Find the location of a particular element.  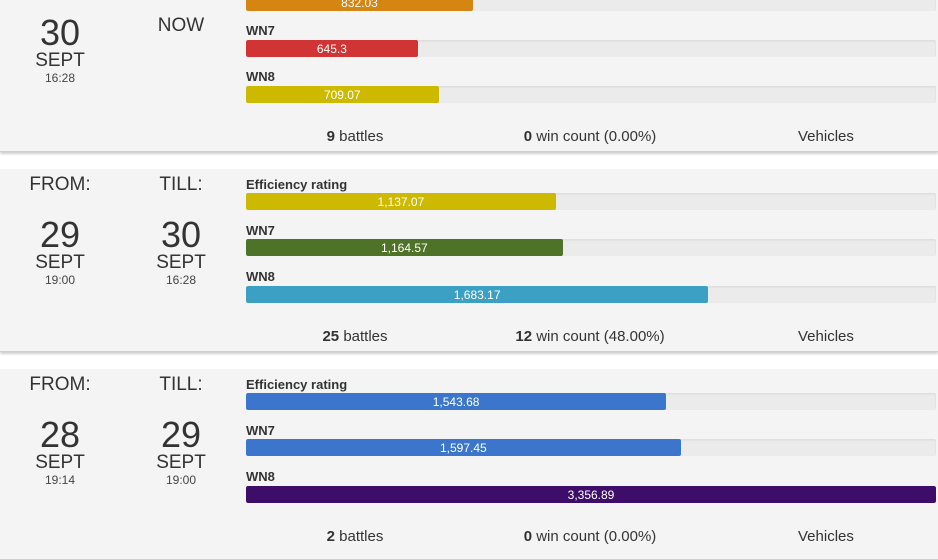

from-day: 28 is located at coordinates (60, 434).